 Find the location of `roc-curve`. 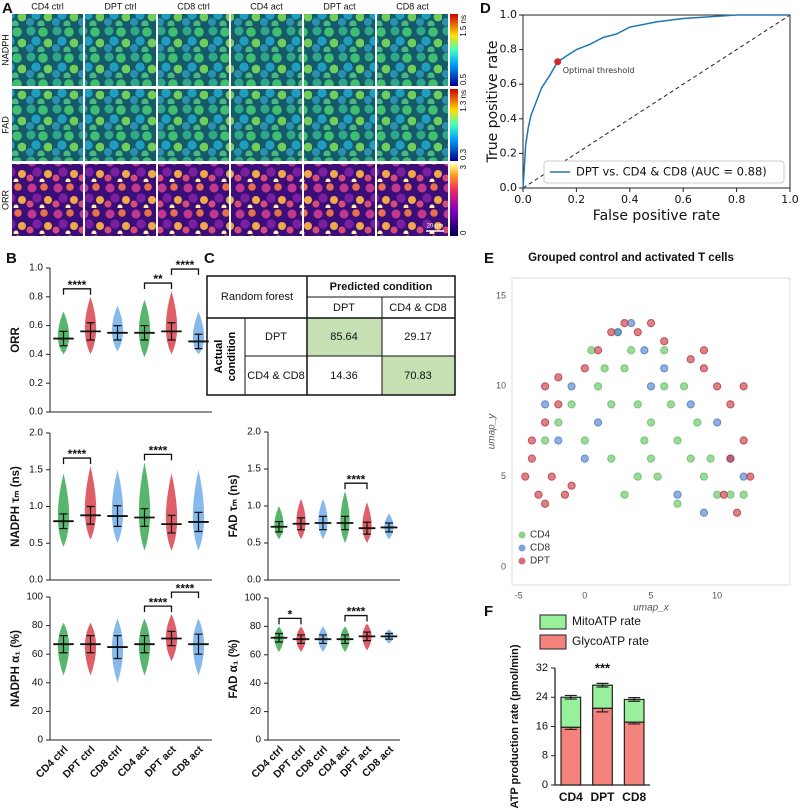

roc-curve is located at coordinates (656, 101).